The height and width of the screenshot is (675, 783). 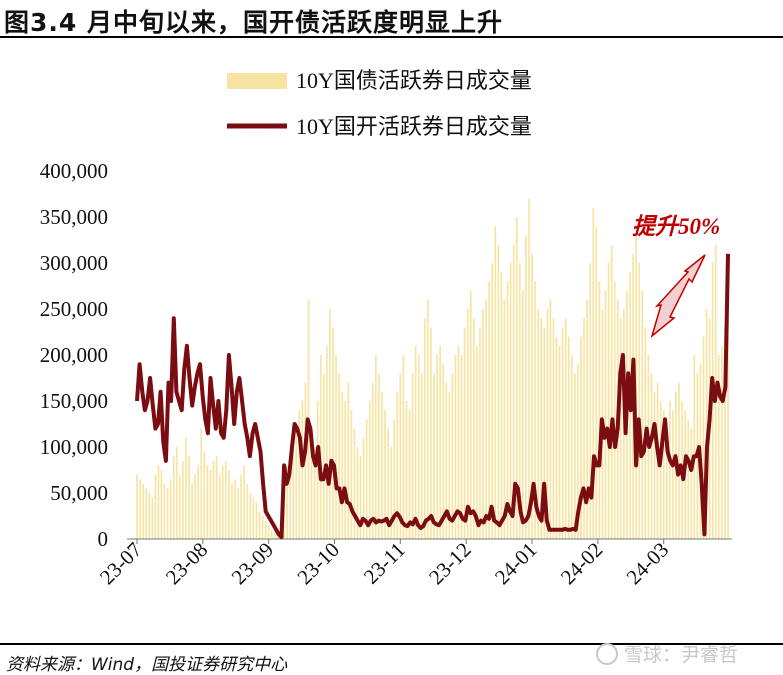 I want to click on x-tick-label: 23-11, so click(x=384, y=563).